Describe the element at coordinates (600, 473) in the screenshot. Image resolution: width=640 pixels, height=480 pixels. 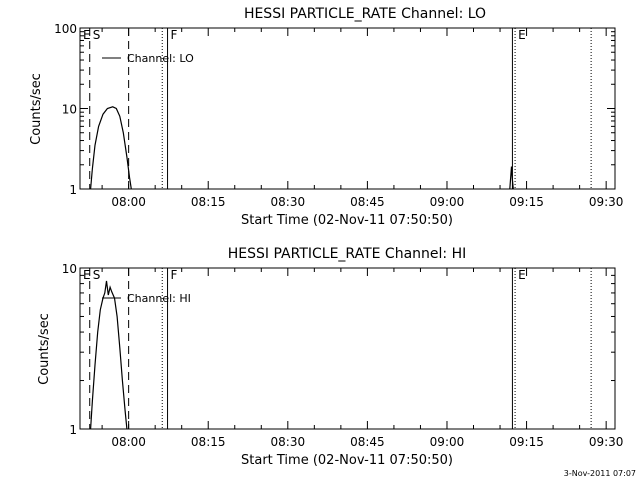
I see `footer-timestamp: 3-Nov-2011 07:07` at that location.